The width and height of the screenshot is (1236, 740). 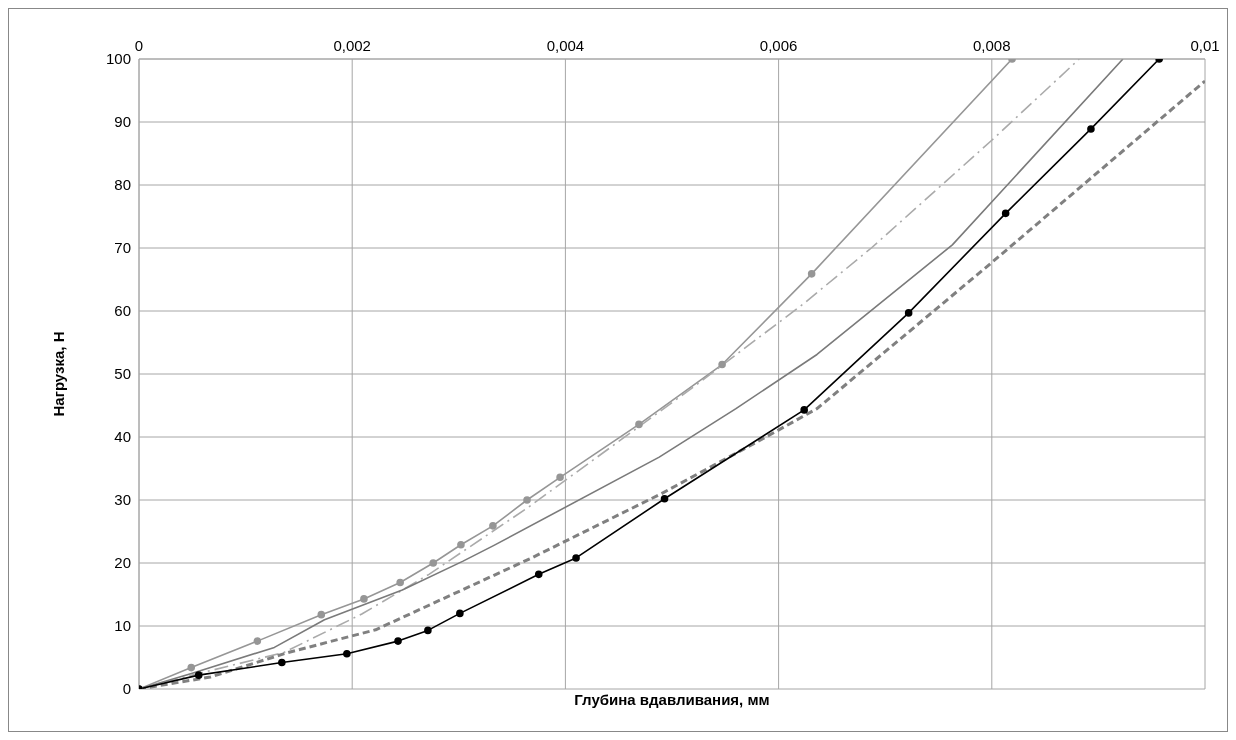 I want to click on y-axis-title: Нагрузка, Н, so click(x=59, y=374).